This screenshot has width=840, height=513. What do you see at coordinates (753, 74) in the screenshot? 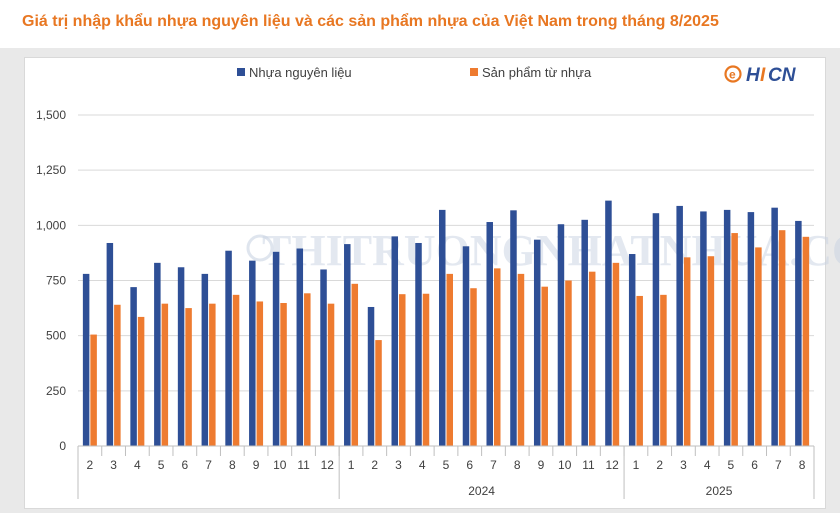
I see `logo-letter-h: H` at bounding box center [753, 74].